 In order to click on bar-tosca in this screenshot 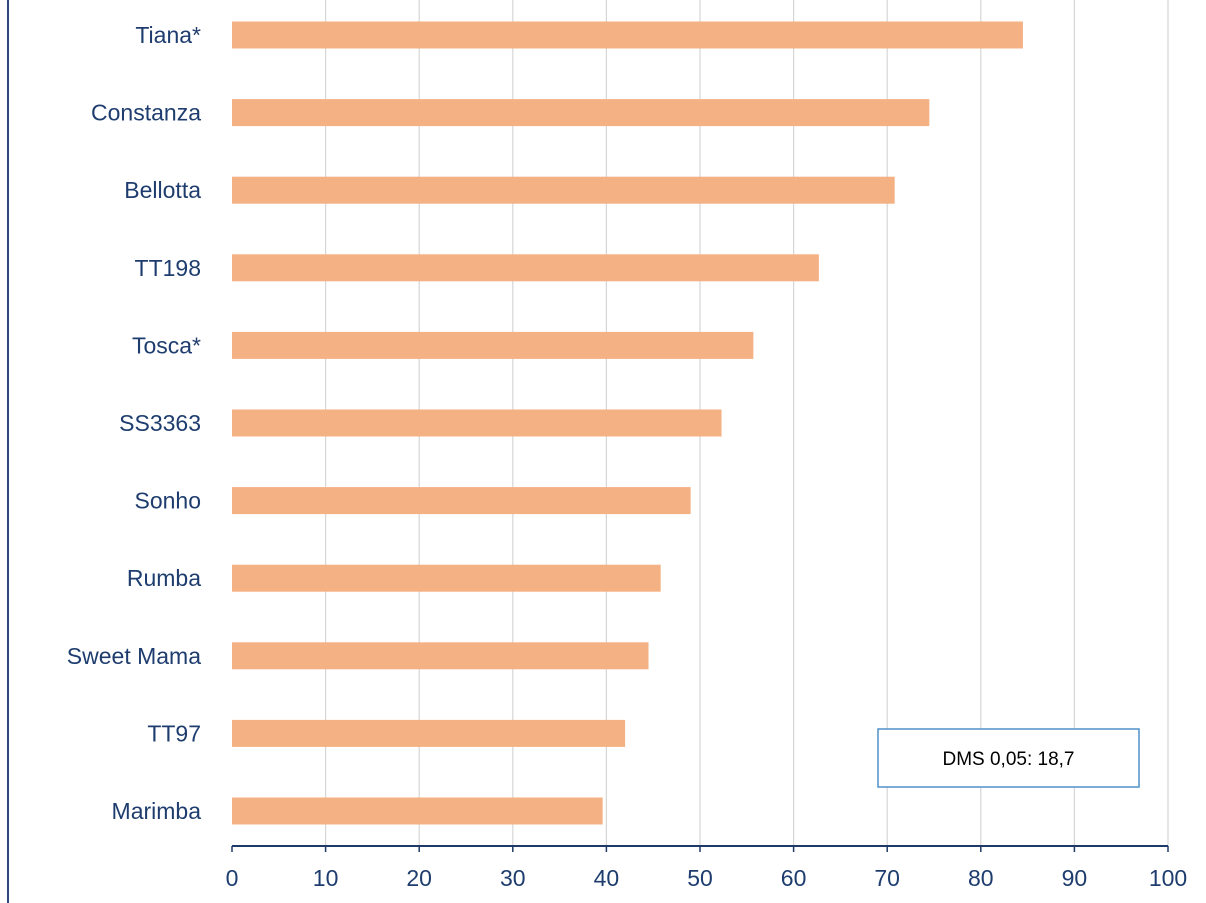, I will do `click(493, 345)`.